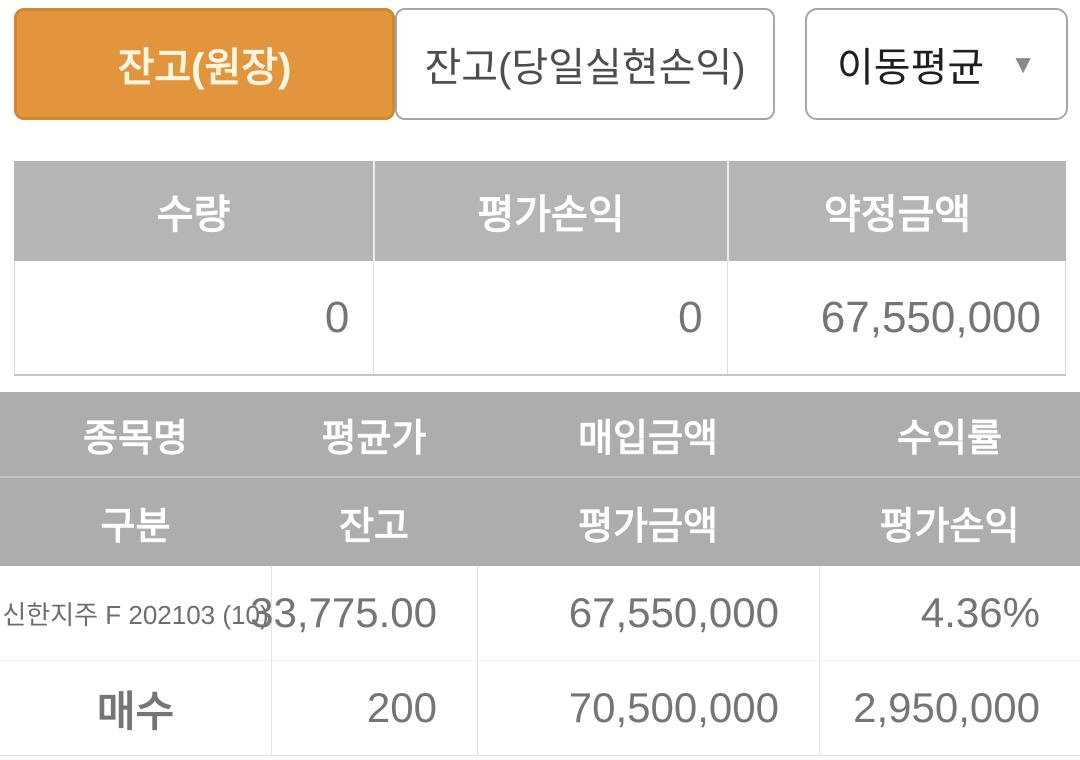 This screenshot has width=1080, height=760. Describe the element at coordinates (193, 215) in the screenshot. I see `summary-header-quantity: 수량` at that location.